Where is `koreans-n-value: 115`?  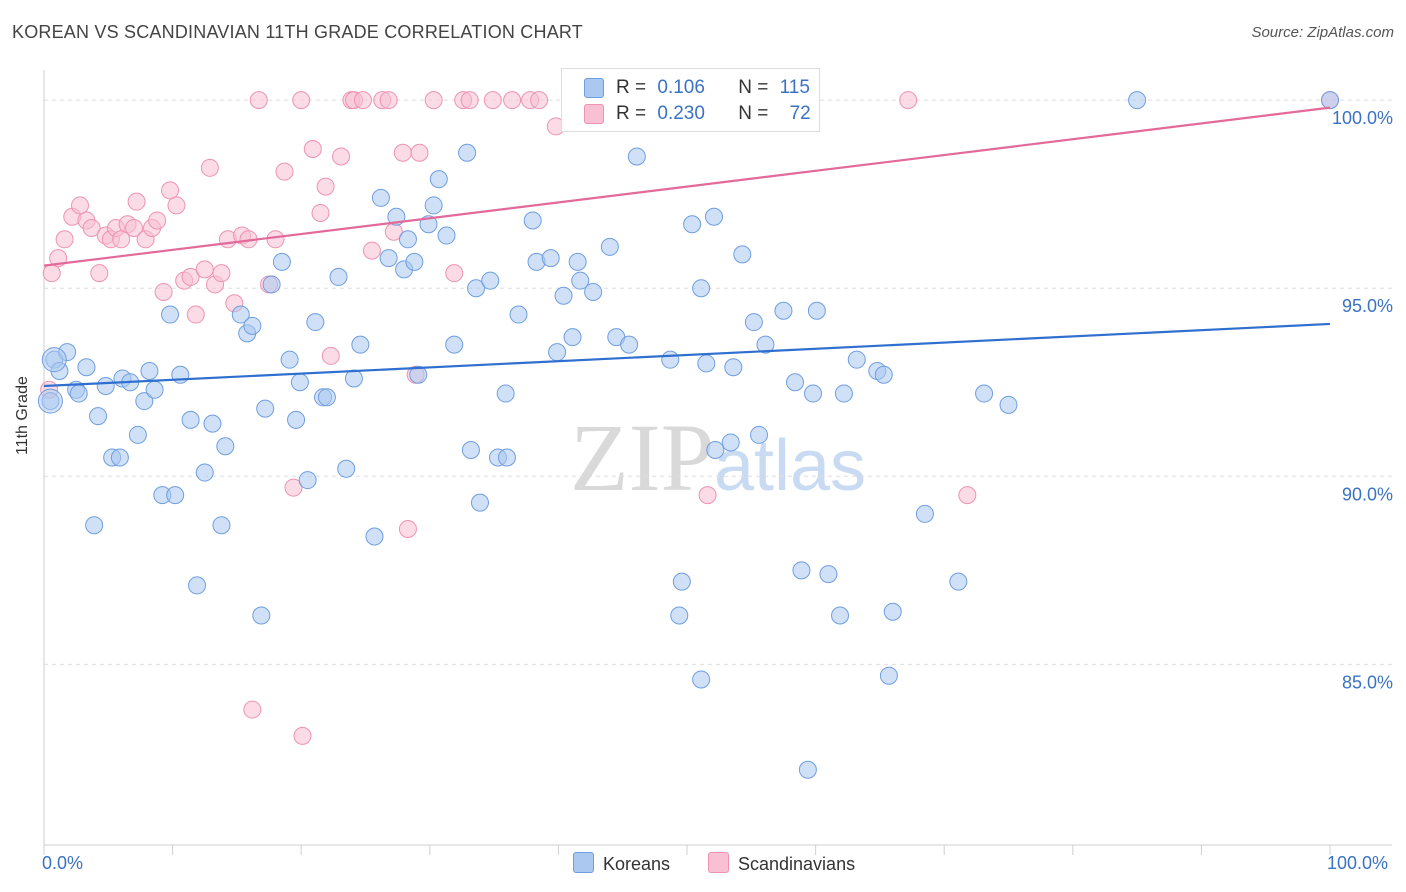 koreans-n-value: 115 is located at coordinates (794, 87).